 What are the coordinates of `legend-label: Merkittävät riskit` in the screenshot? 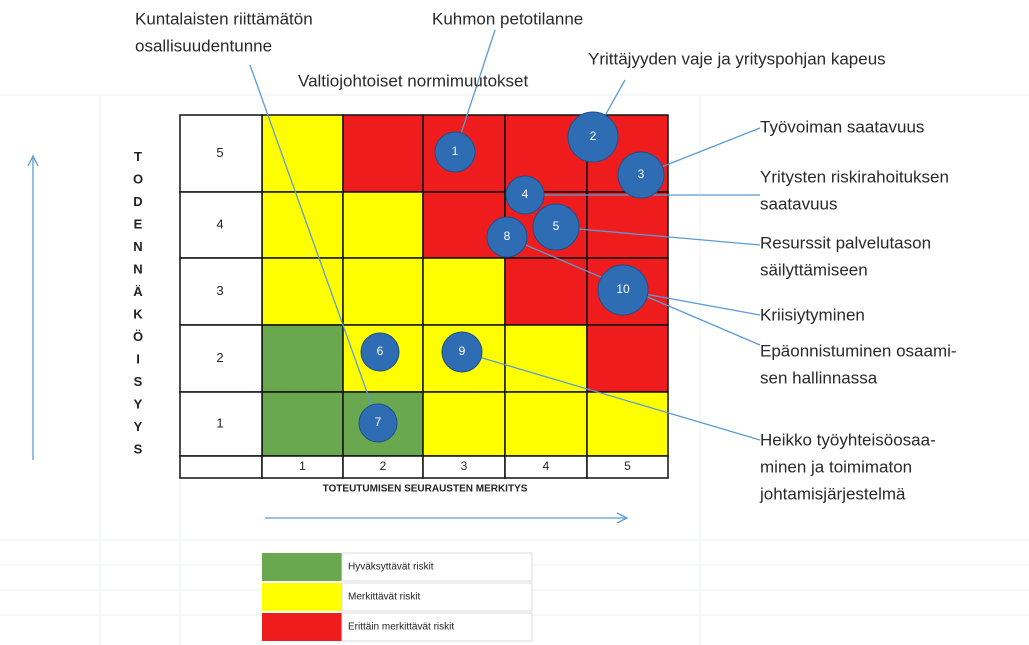 It's located at (384, 597).